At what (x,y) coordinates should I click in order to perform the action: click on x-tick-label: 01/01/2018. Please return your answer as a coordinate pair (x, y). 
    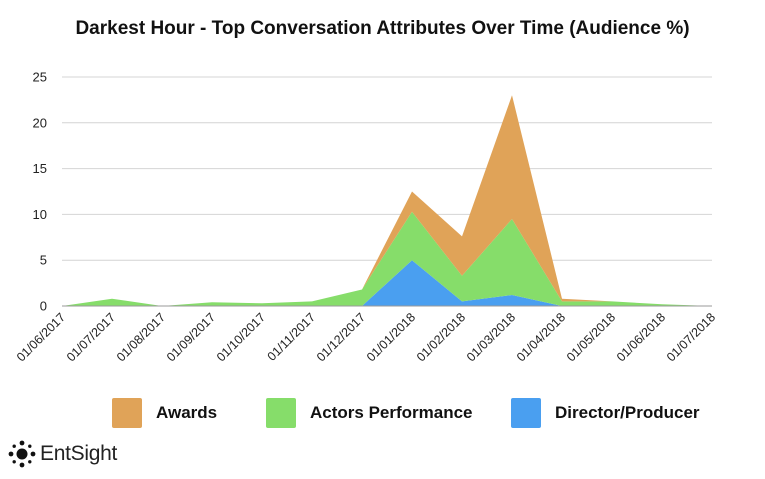
    Looking at the image, I should click on (391, 337).